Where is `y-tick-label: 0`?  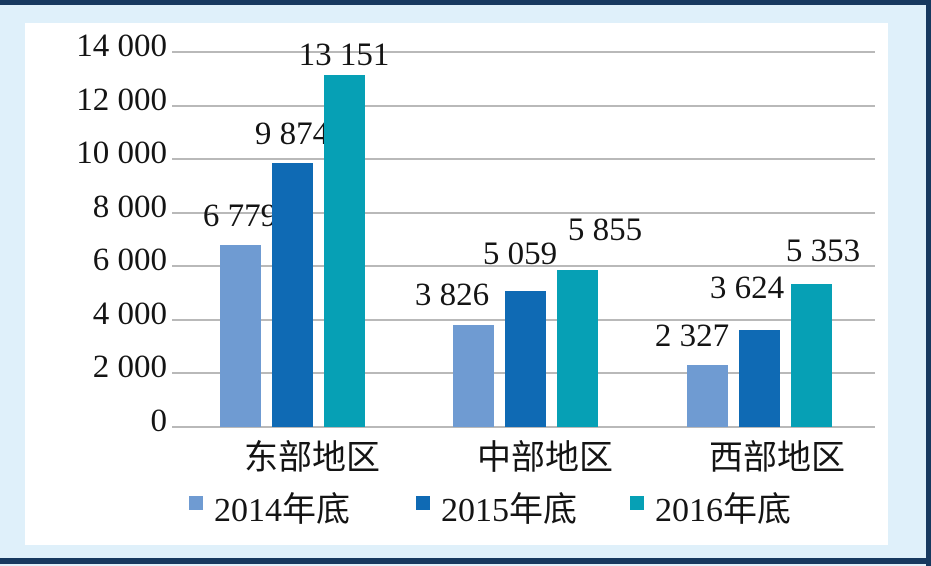 y-tick-label: 0 is located at coordinates (159, 421).